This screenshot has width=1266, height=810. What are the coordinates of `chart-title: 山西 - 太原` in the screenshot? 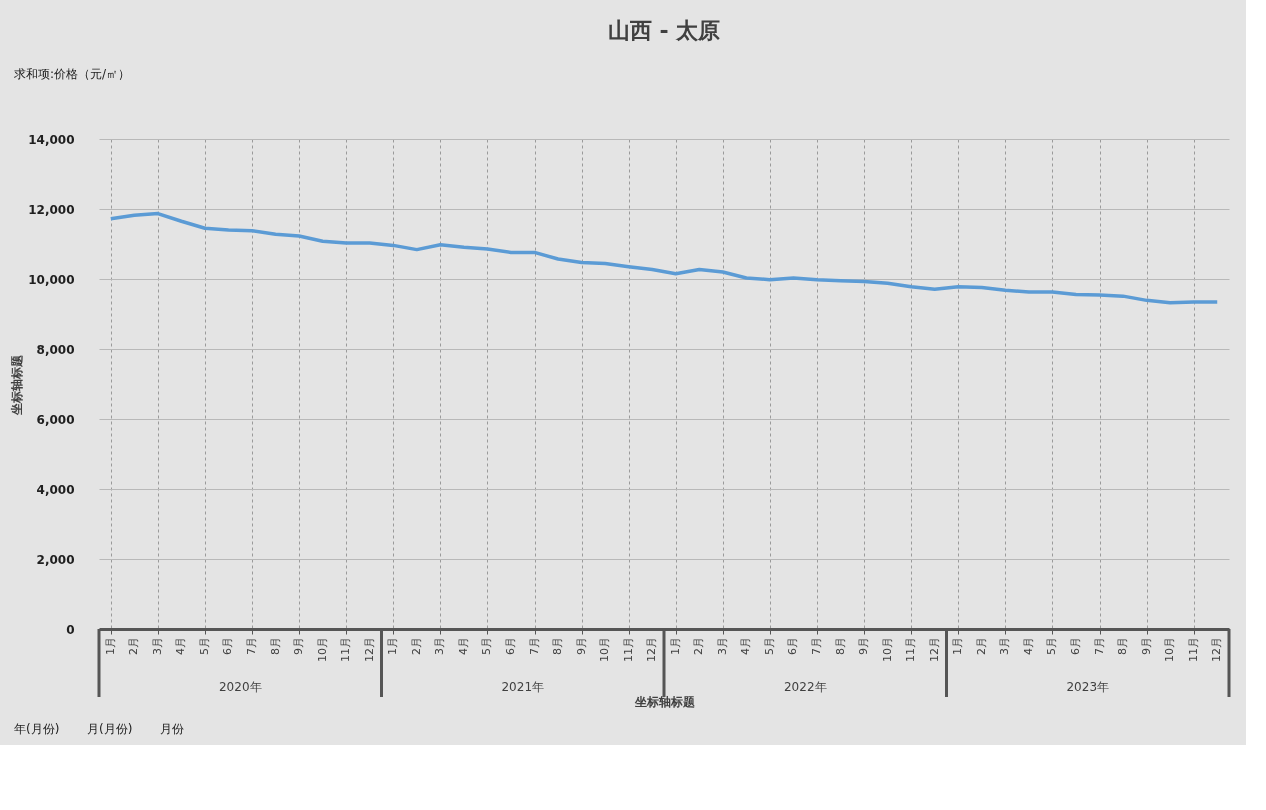 It's located at (664, 30).